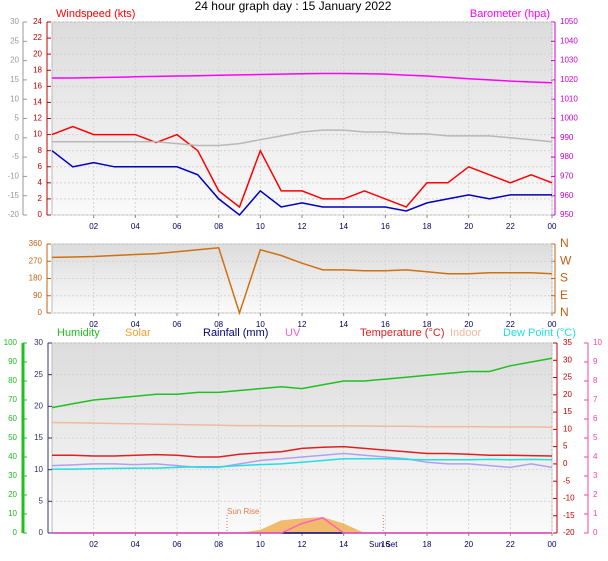  I want to click on y-tick-label: 22, so click(37, 37).